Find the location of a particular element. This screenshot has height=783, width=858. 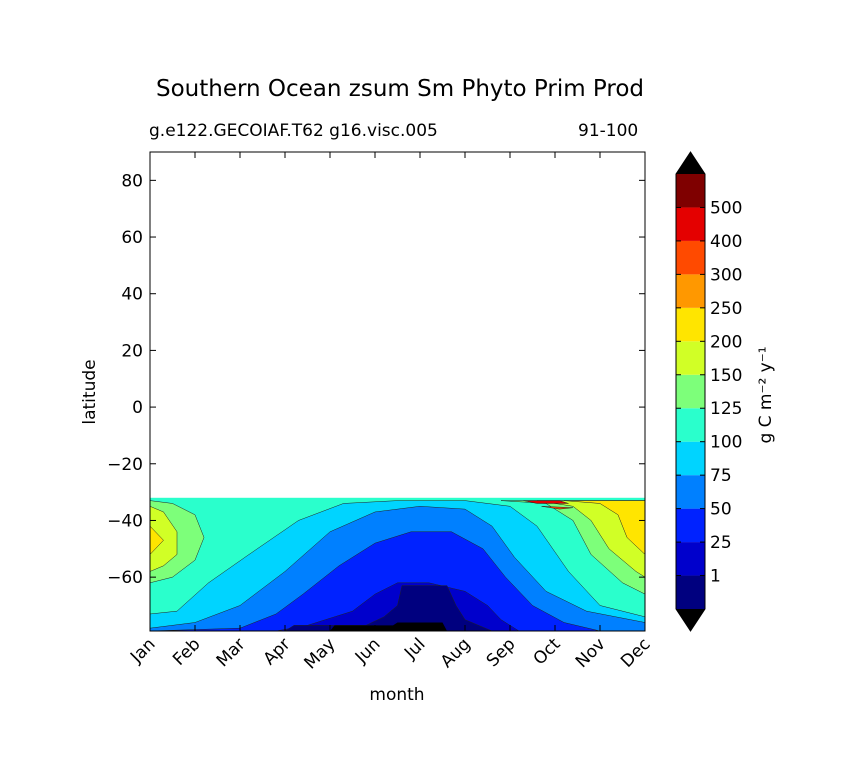

colorbar-tick-label: 50 is located at coordinates (721, 510).